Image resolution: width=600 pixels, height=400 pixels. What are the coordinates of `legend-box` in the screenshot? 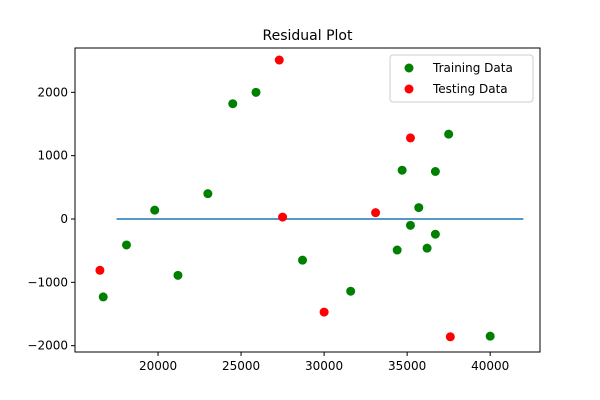 It's located at (461, 78).